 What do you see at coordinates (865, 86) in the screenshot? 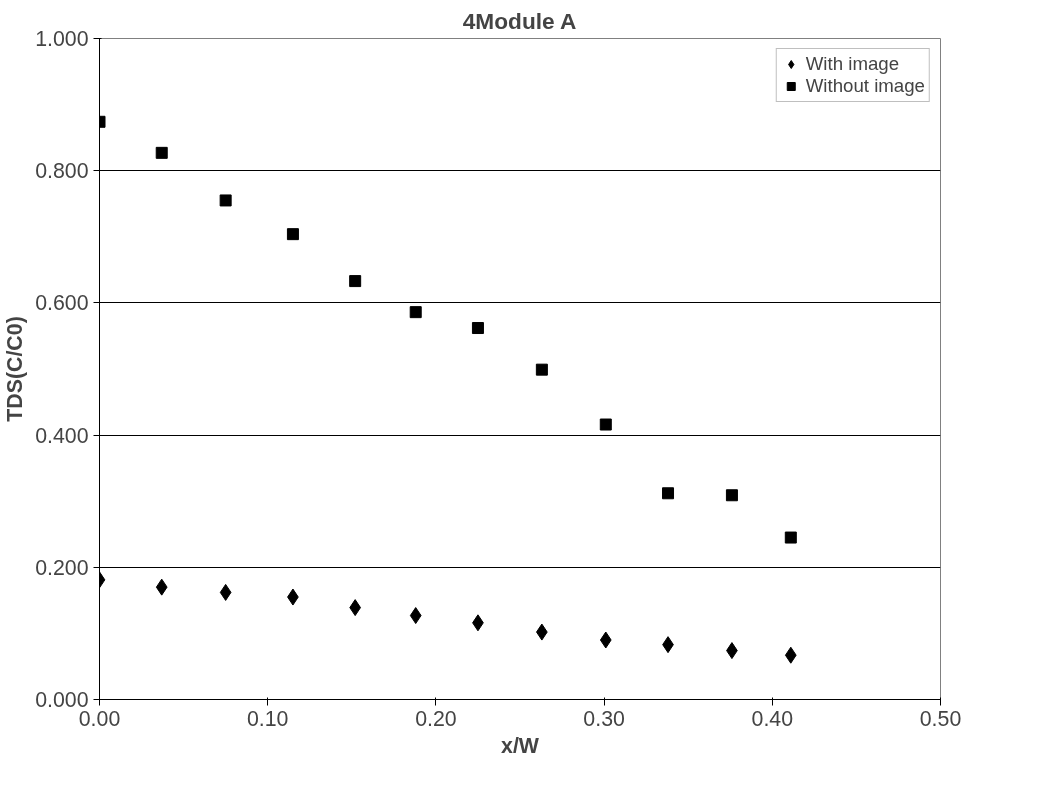
I see `legend-label: Without image` at bounding box center [865, 86].